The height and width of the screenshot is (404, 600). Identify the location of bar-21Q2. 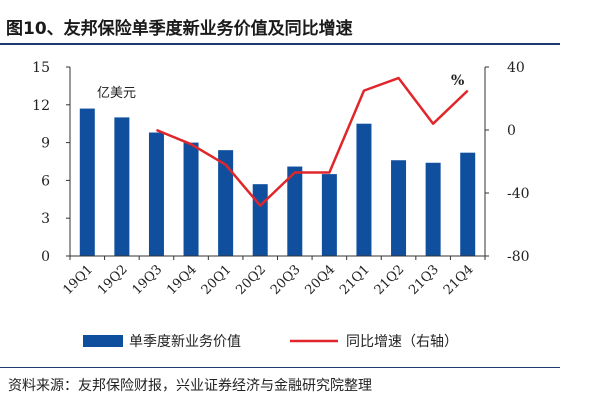
(399, 208).